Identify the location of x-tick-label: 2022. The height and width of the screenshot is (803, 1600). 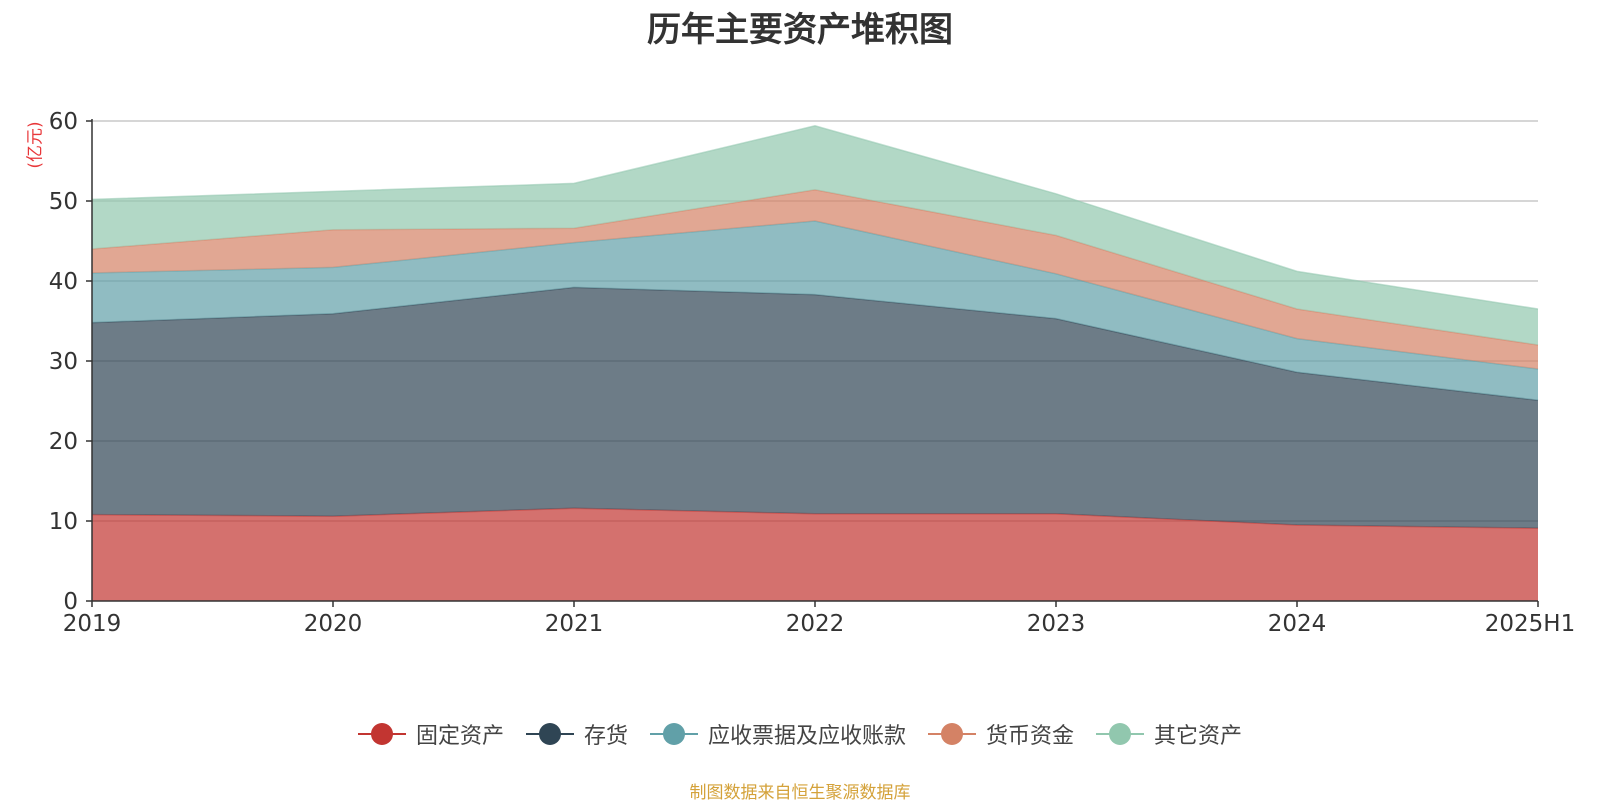
(815, 624).